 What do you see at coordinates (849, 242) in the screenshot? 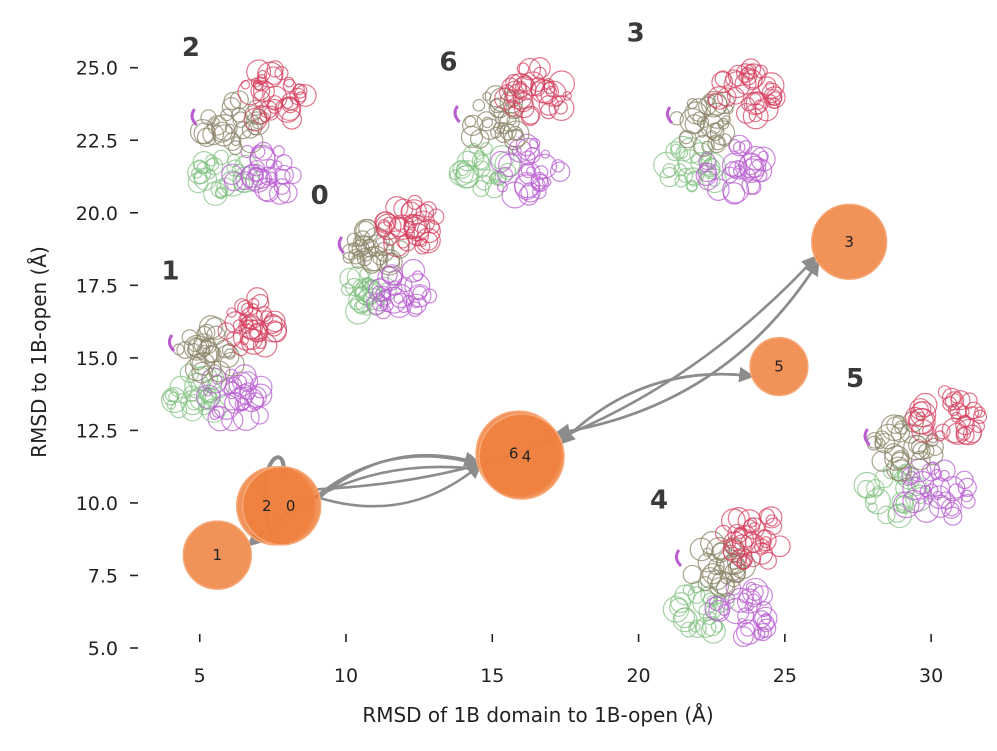
I see `state-node-label: 3` at bounding box center [849, 242].